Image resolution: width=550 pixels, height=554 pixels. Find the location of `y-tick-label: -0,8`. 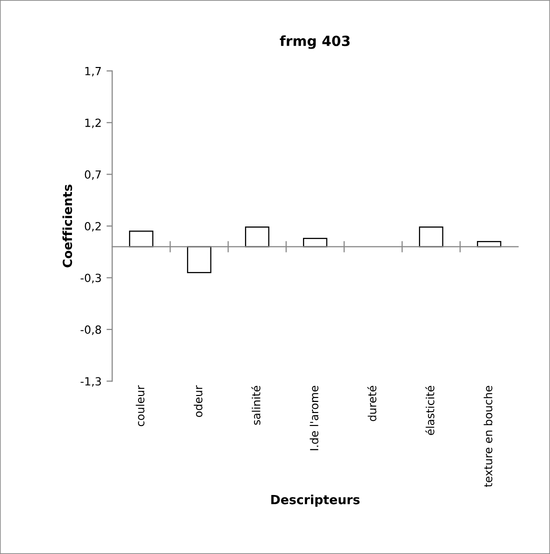

y-tick-label: -0,8 is located at coordinates (91, 330).